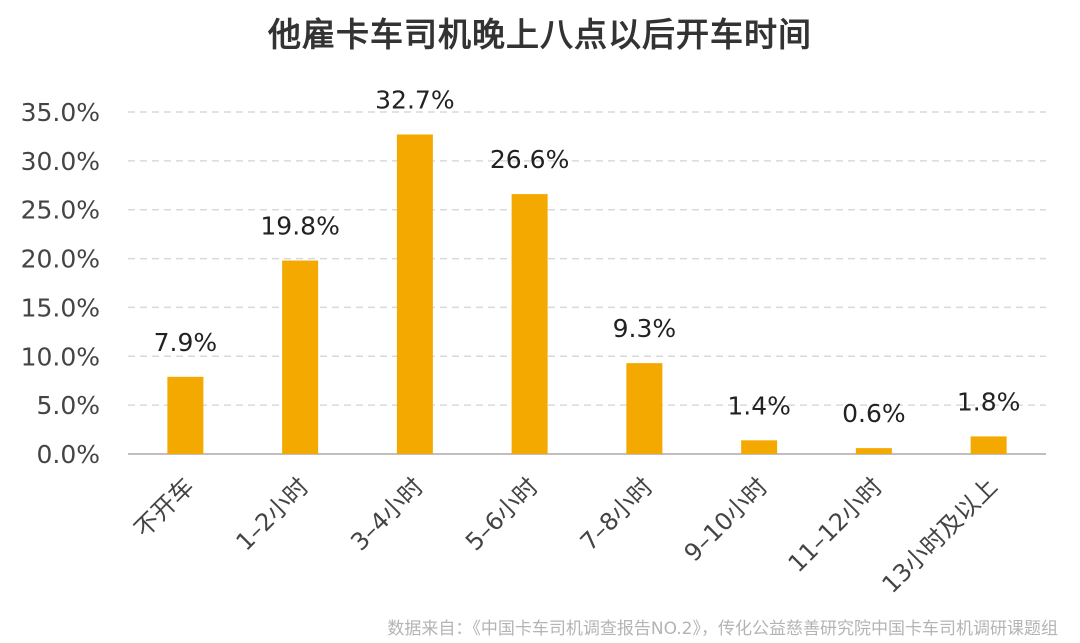  Describe the element at coordinates (759, 405) in the screenshot. I see `data-label: 1.4%` at that location.